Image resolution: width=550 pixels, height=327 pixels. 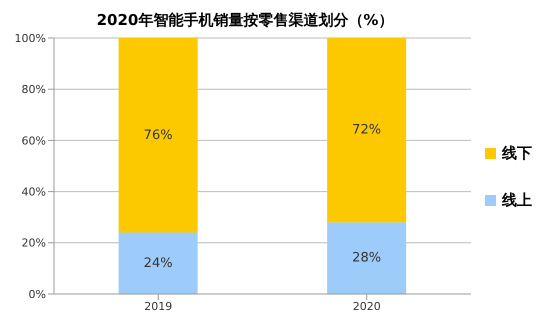 I want to click on legend-label: 线下, so click(x=517, y=153).